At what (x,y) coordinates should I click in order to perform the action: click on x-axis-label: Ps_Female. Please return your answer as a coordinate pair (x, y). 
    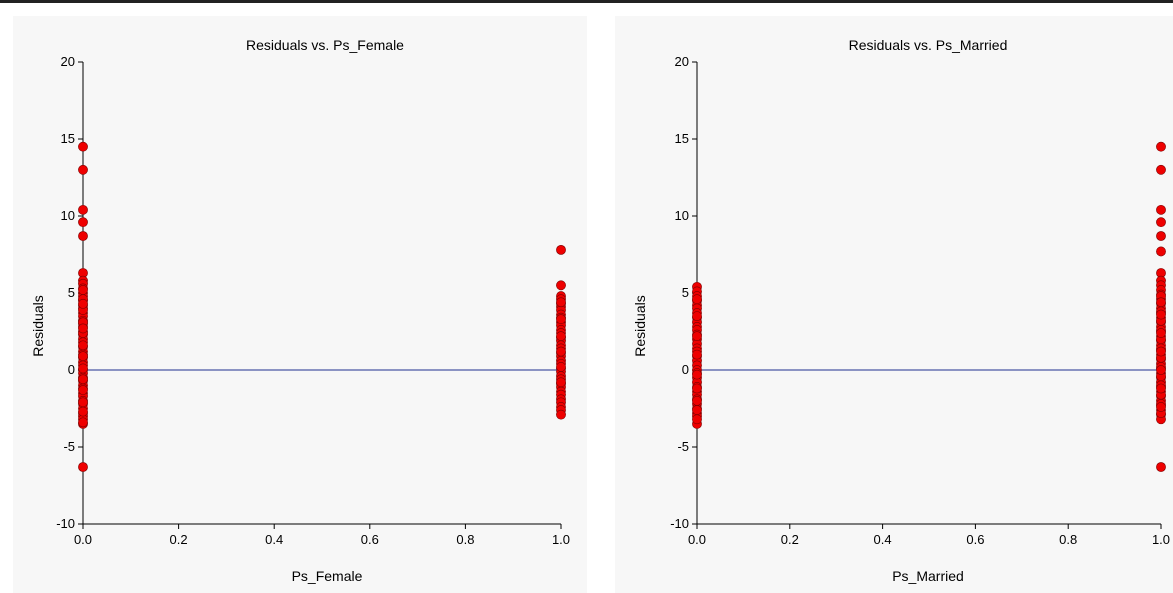
    Looking at the image, I should click on (327, 576).